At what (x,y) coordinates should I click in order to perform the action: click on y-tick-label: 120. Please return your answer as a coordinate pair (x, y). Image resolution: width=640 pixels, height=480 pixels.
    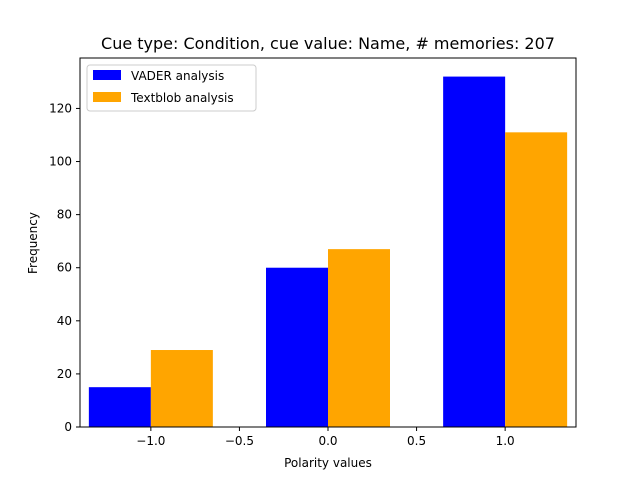
    Looking at the image, I should click on (60, 108).